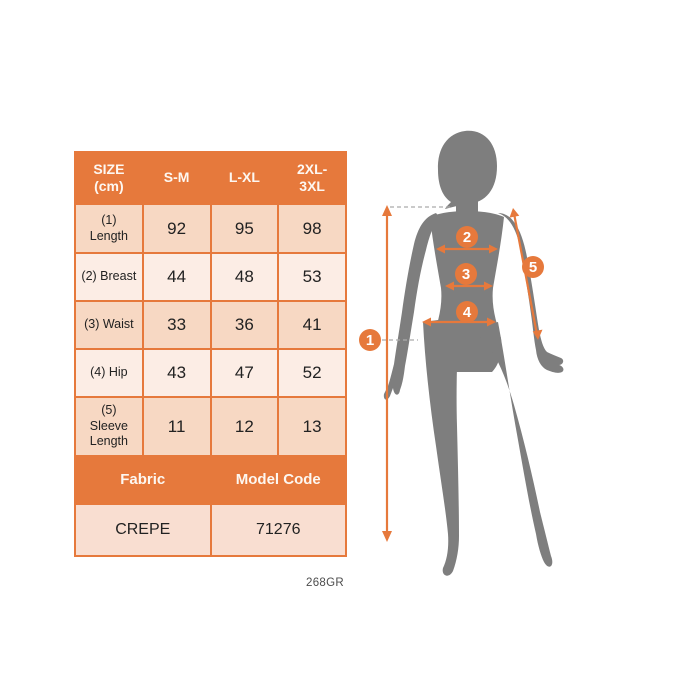 The height and width of the screenshot is (700, 700). What do you see at coordinates (469, 286) in the screenshot?
I see `waist-arrow` at bounding box center [469, 286].